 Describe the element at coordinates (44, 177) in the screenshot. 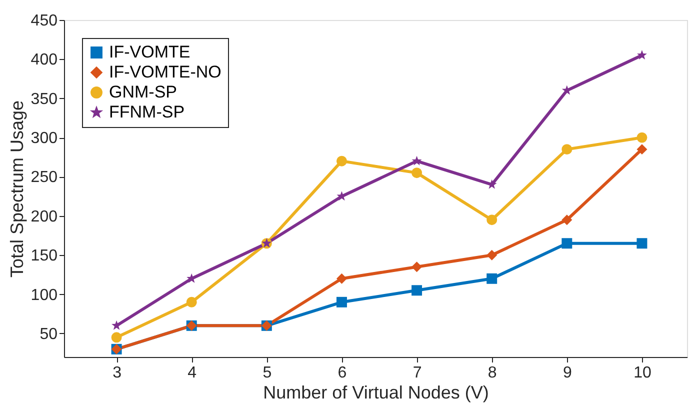

I see `y-tick-label: 250` at that location.